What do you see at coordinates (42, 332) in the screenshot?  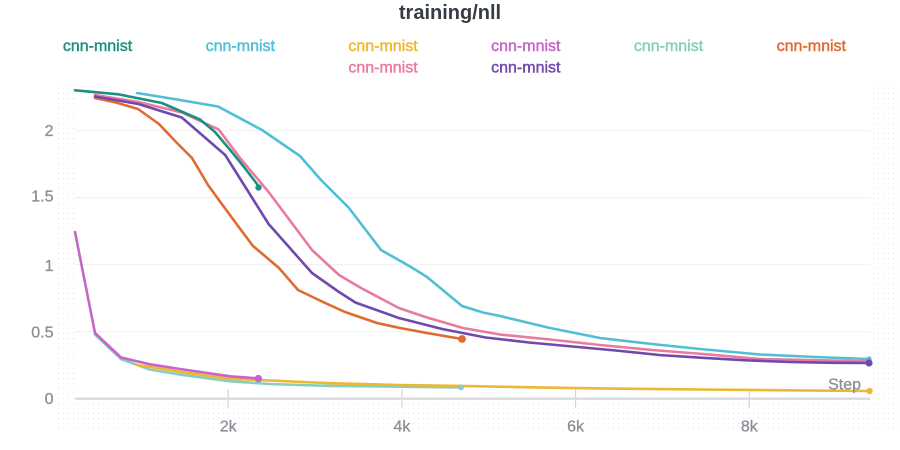 I see `svg-text: 0.5` at bounding box center [42, 332].